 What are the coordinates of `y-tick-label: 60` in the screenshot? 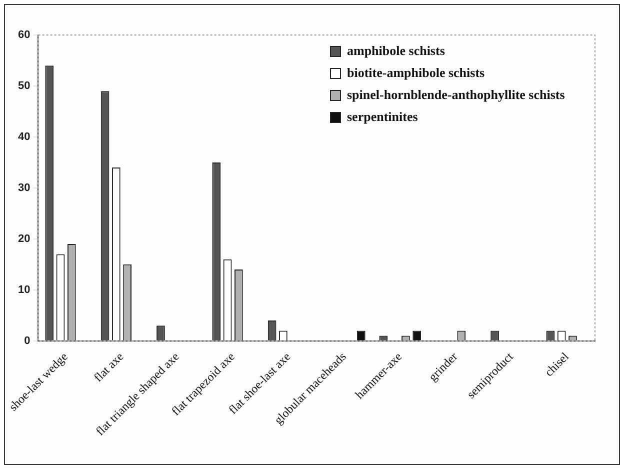 It's located at (24, 35).